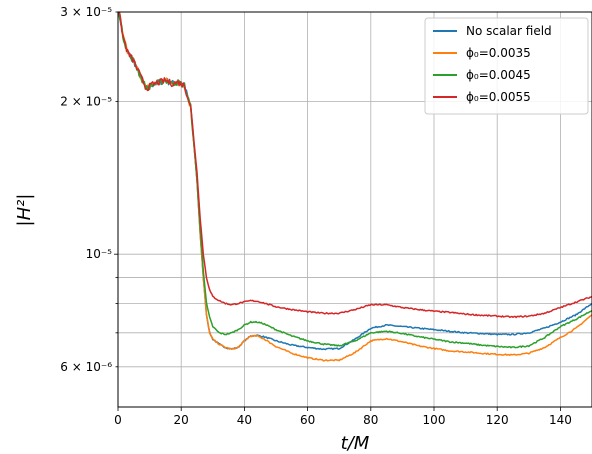 This screenshot has height=454, width=592. What do you see at coordinates (498, 53) in the screenshot?
I see `legend-label: ϕ₀=0.0035` at bounding box center [498, 53].